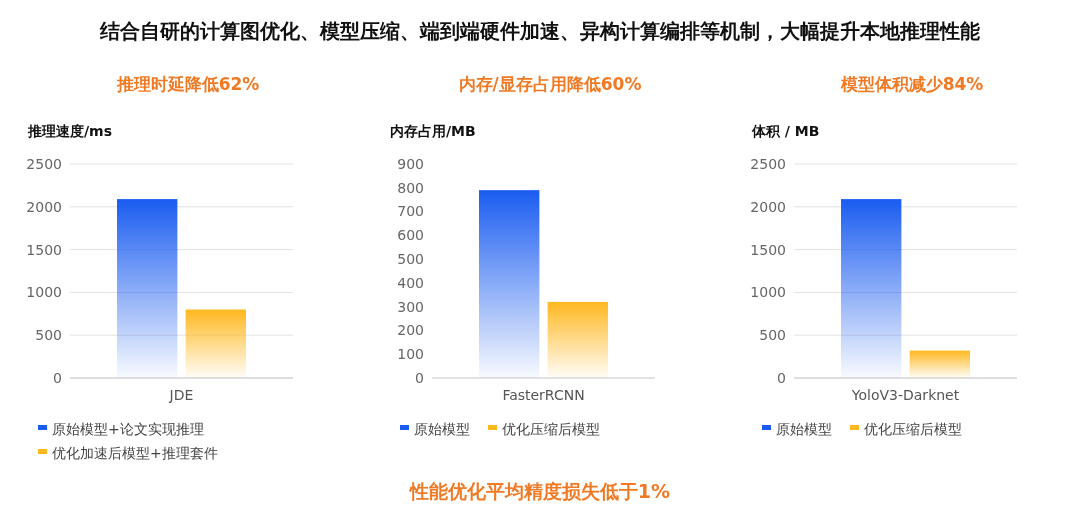 This screenshot has width=1080, height=524. I want to click on x-tick-label: FasterRCNN, so click(543, 395).